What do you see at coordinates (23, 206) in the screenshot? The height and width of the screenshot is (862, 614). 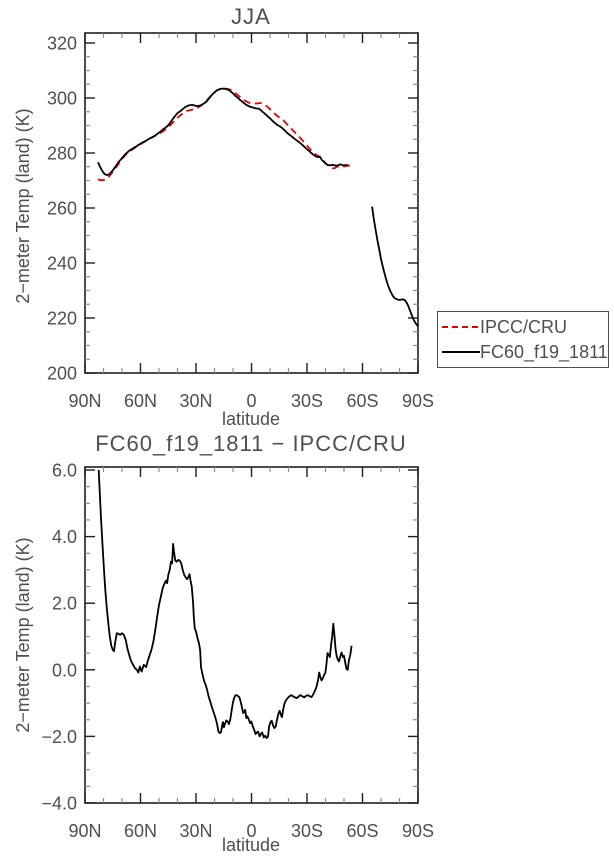 I see `top-panel-y-axis-label: 2−meter Temp (land) (K)` at bounding box center [23, 206].